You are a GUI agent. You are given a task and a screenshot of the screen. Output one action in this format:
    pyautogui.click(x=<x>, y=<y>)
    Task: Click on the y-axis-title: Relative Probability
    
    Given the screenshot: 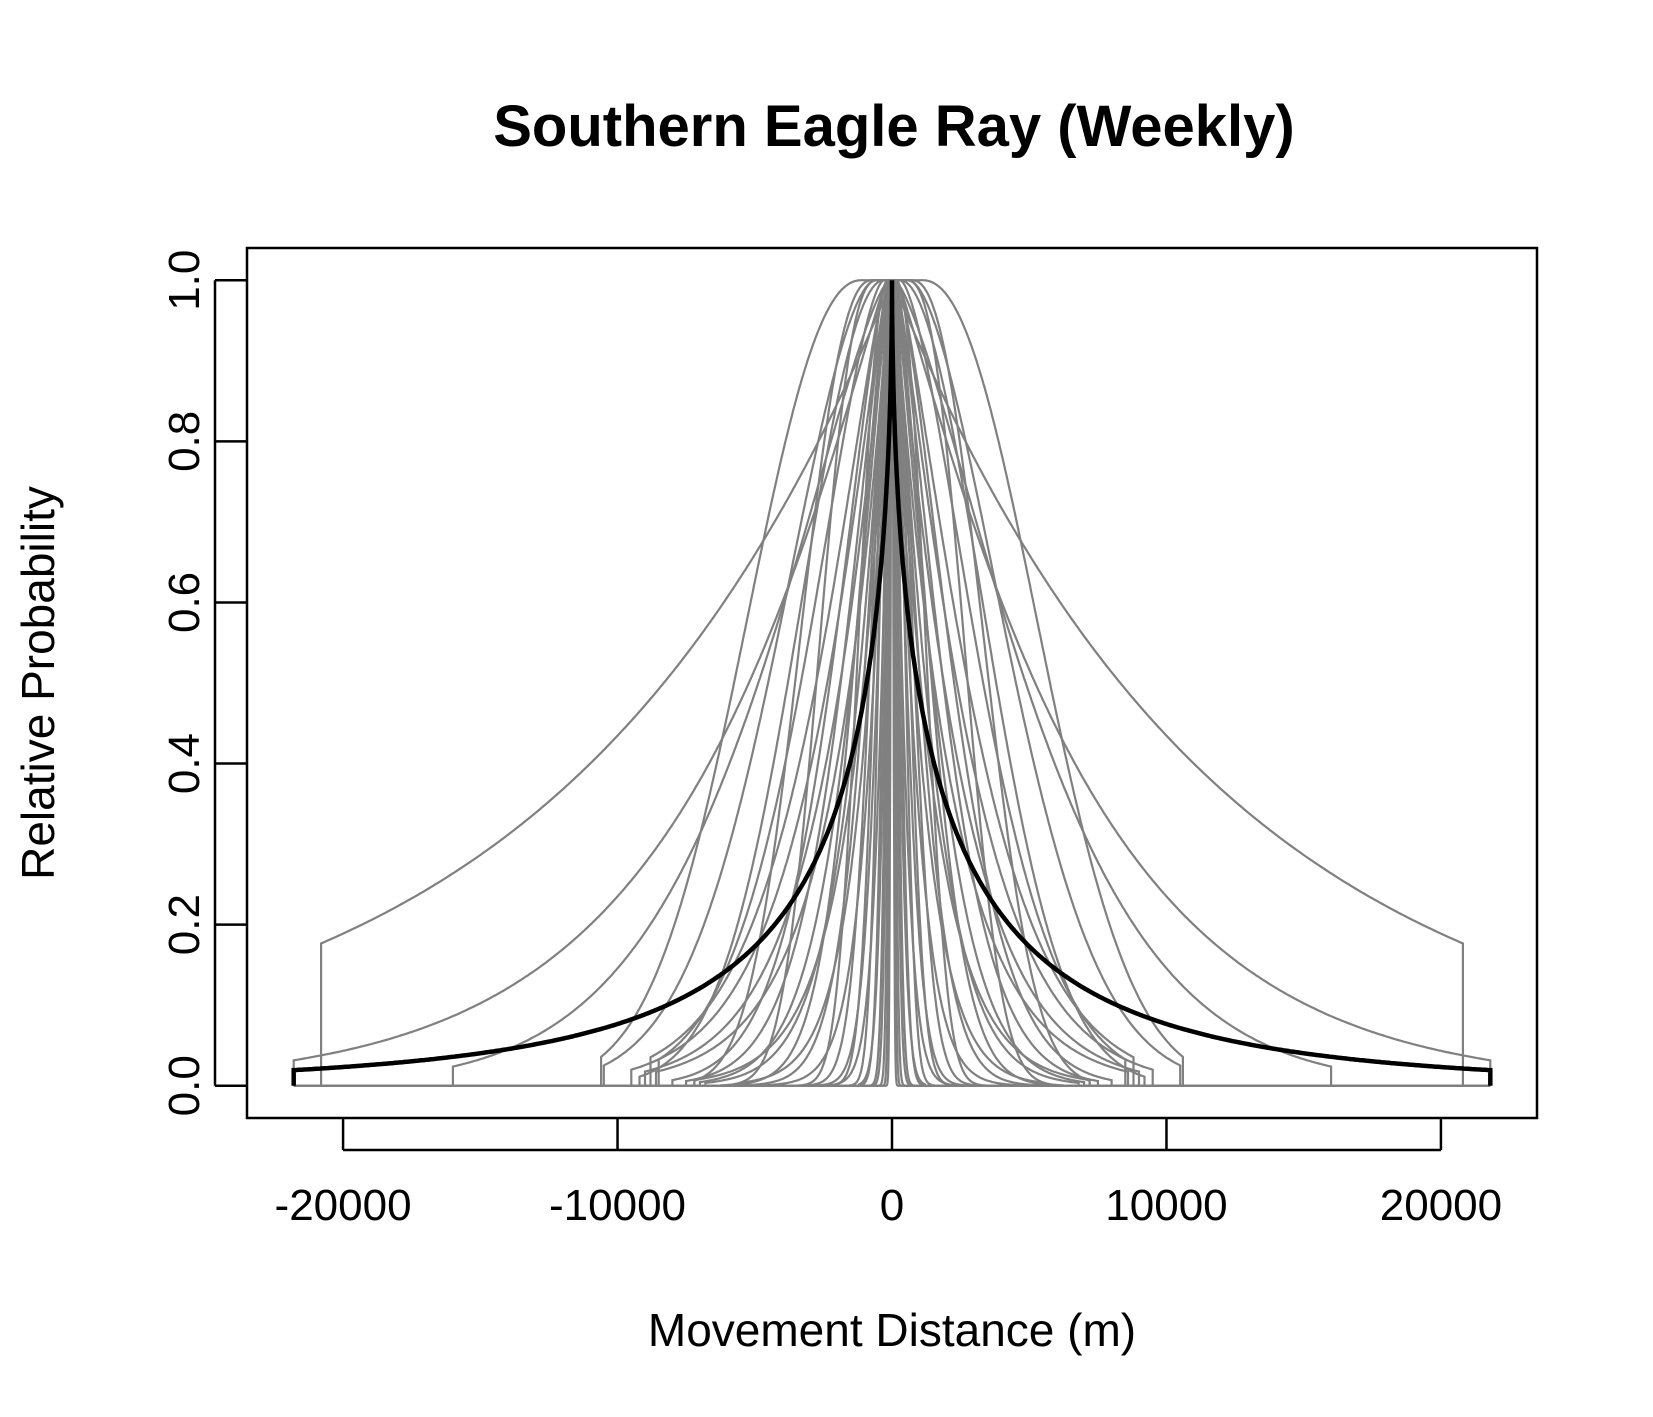 What is the action you would take?
    pyautogui.click(x=38, y=683)
    